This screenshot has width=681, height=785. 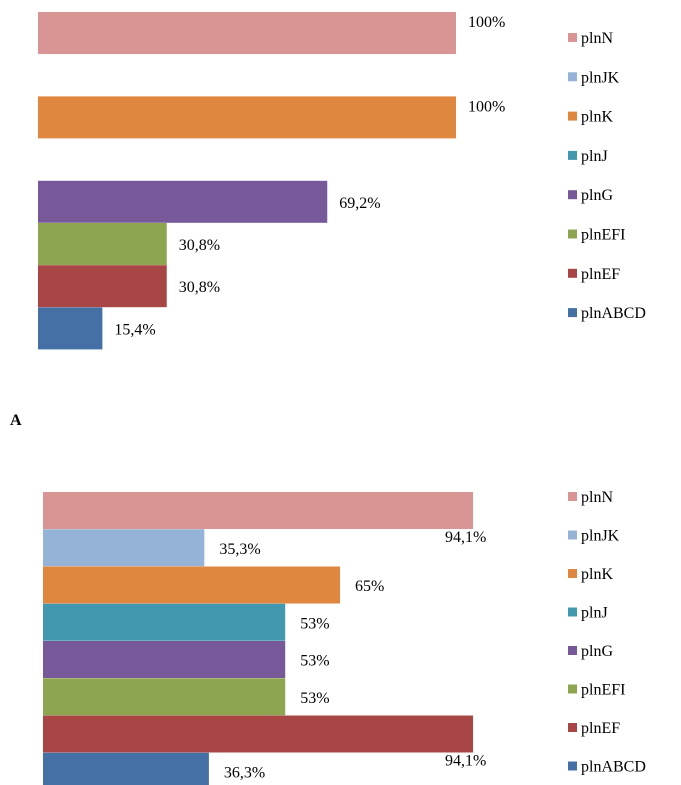 What do you see at coordinates (199, 287) in the screenshot?
I see `data-label-plnEF: 30,8%` at bounding box center [199, 287].